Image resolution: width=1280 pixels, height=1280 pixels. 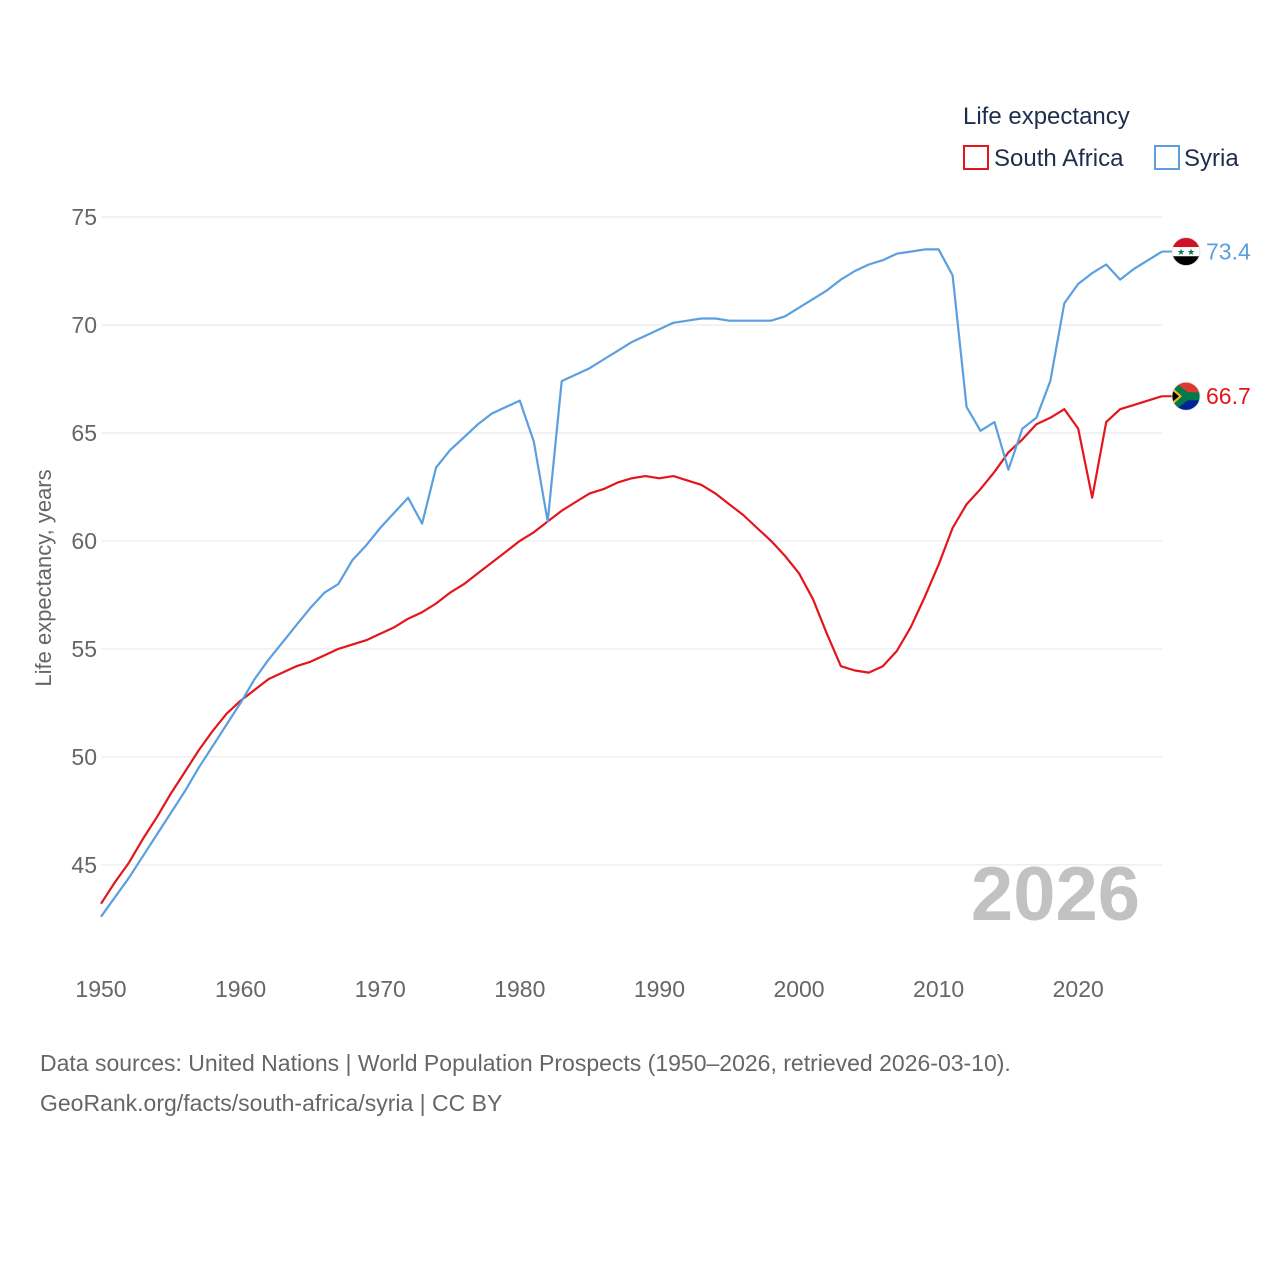 What do you see at coordinates (84, 649) in the screenshot?
I see `y-tick-label: 55` at bounding box center [84, 649].